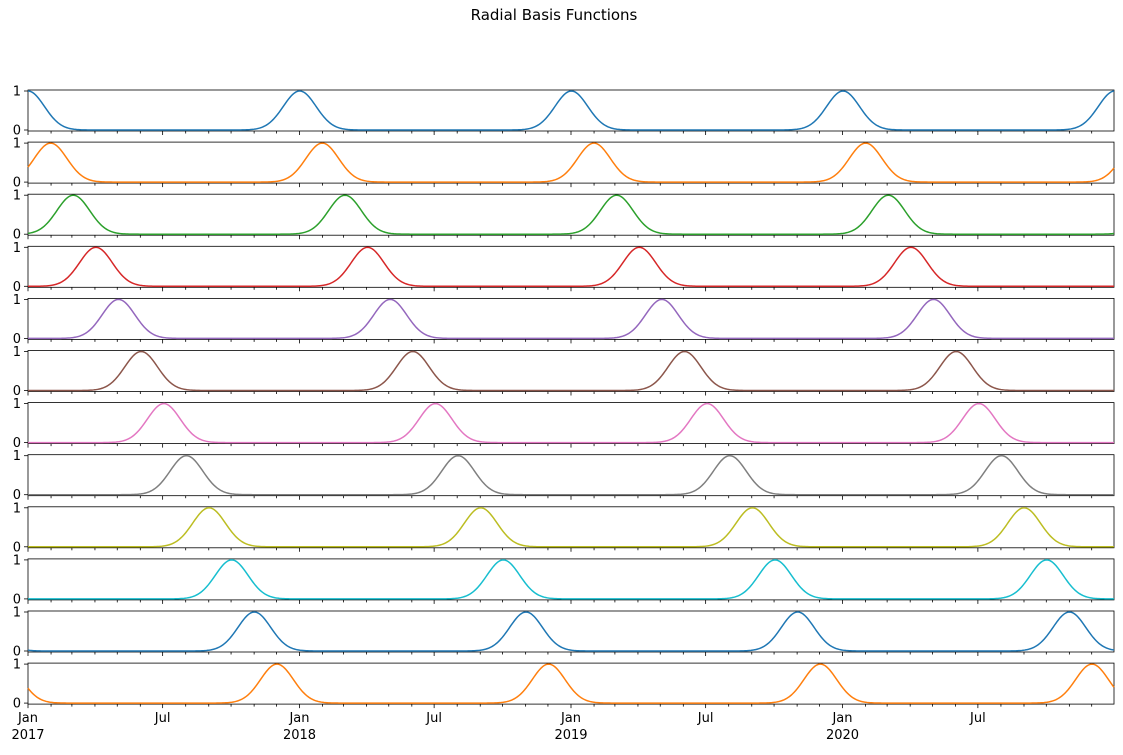 This screenshot has height=755, width=1123. Describe the element at coordinates (299, 735) in the screenshot. I see `x-year-label: 2018` at that location.